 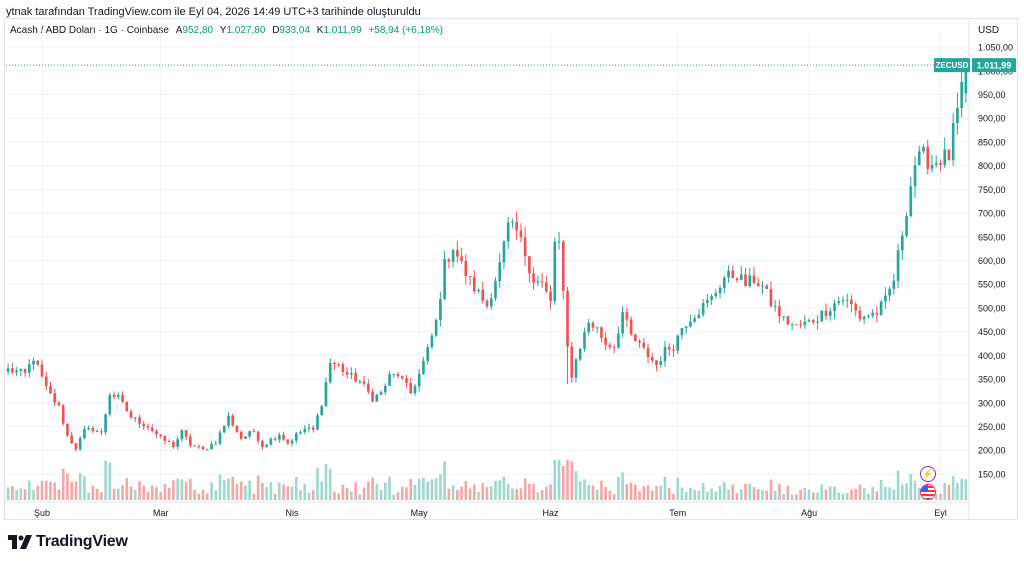 What do you see at coordinates (89, 30) in the screenshot?
I see `symbol-title: Acash / ABD Doları · 1G · Coinbase` at bounding box center [89, 30].